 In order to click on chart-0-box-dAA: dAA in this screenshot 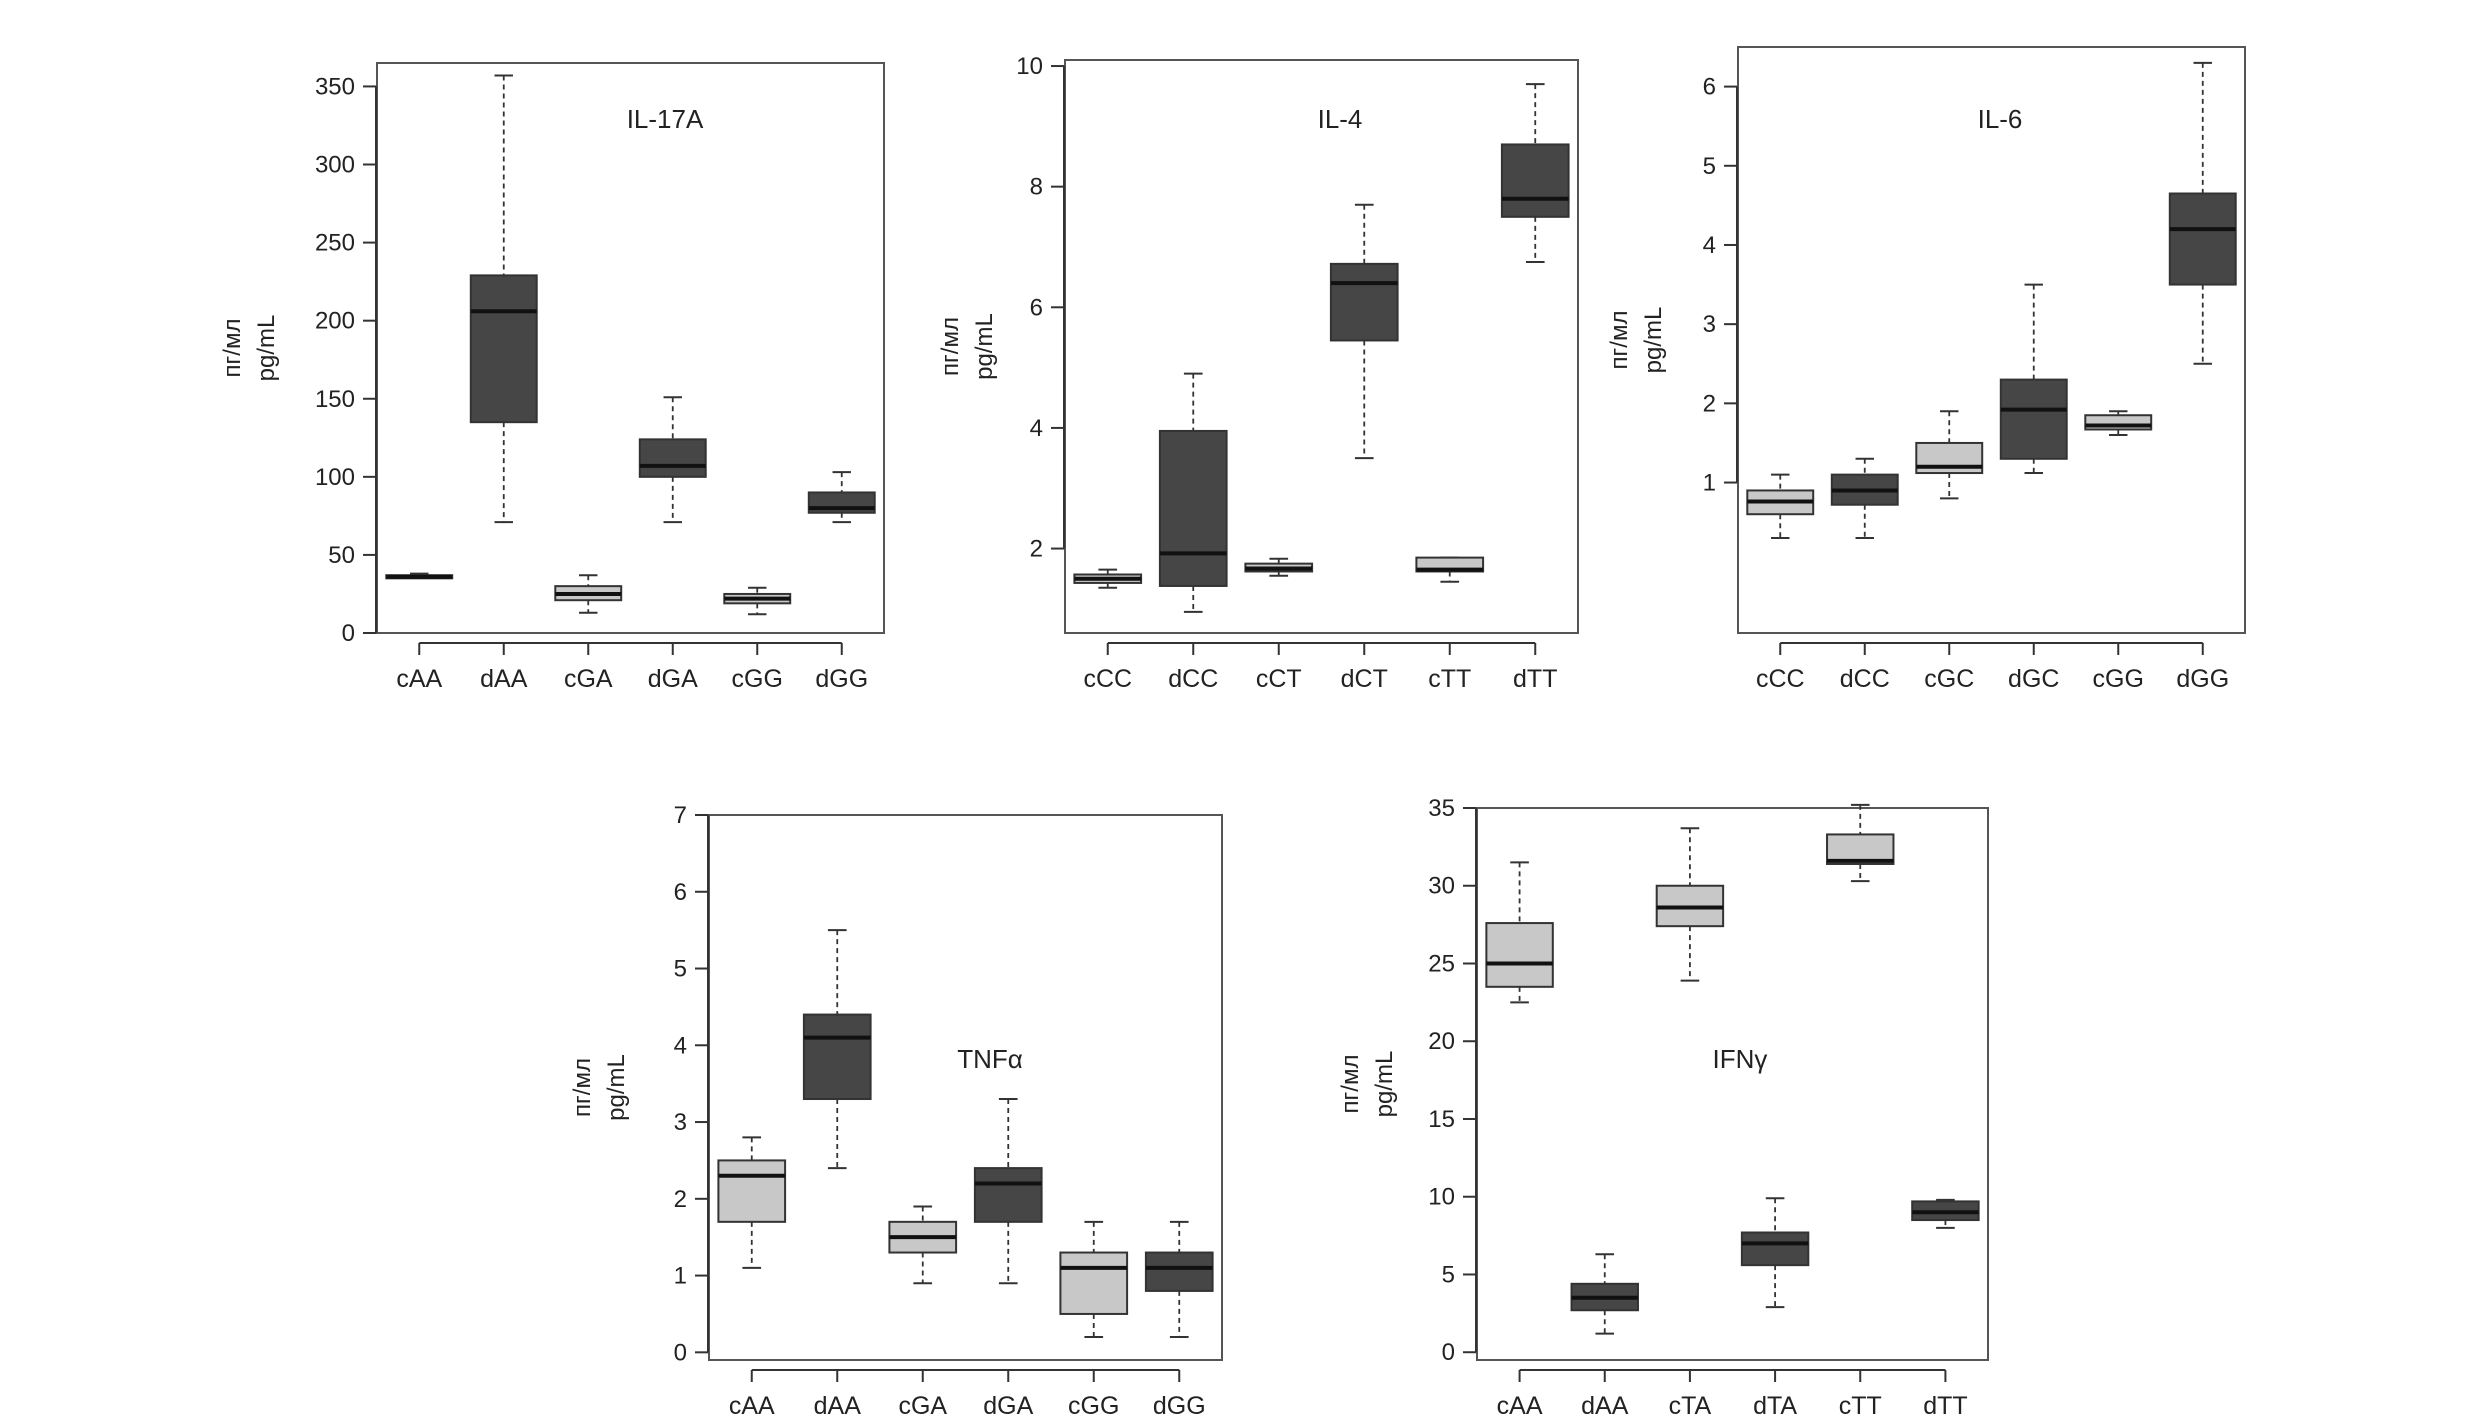, I will do `click(503, 383)`.